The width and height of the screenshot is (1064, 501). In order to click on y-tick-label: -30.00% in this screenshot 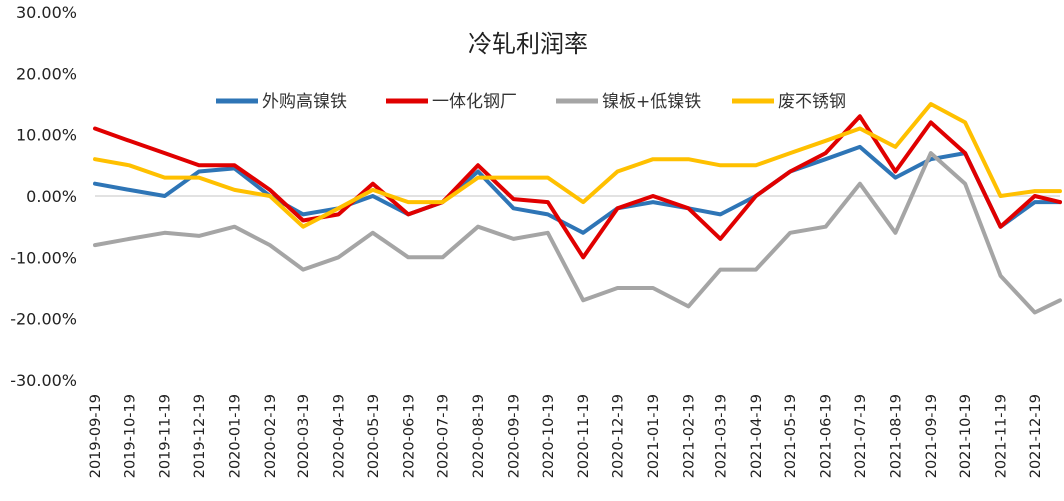, I will do `click(43, 380)`.